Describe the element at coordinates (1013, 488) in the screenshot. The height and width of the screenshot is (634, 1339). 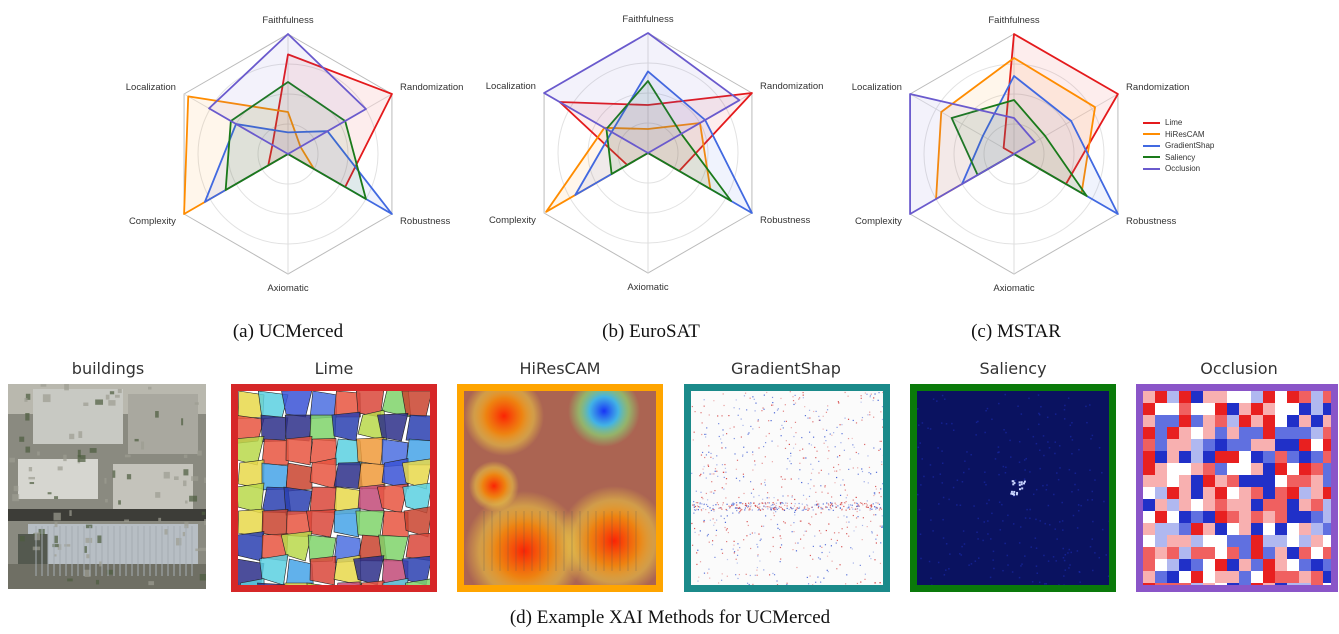
I see `panel-saliency-image` at that location.